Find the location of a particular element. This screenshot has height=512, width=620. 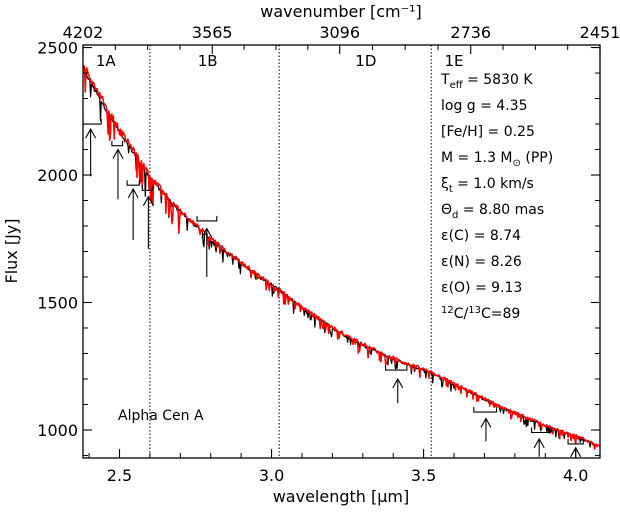

band-label-1e: 1E is located at coordinates (454, 61).